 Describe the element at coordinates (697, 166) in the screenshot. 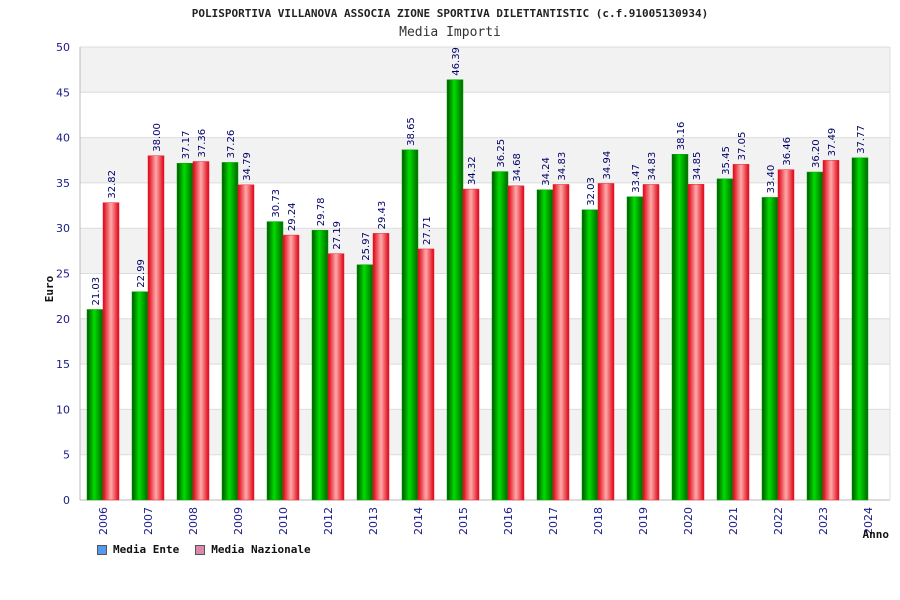

I see `data-label: 34.85` at that location.